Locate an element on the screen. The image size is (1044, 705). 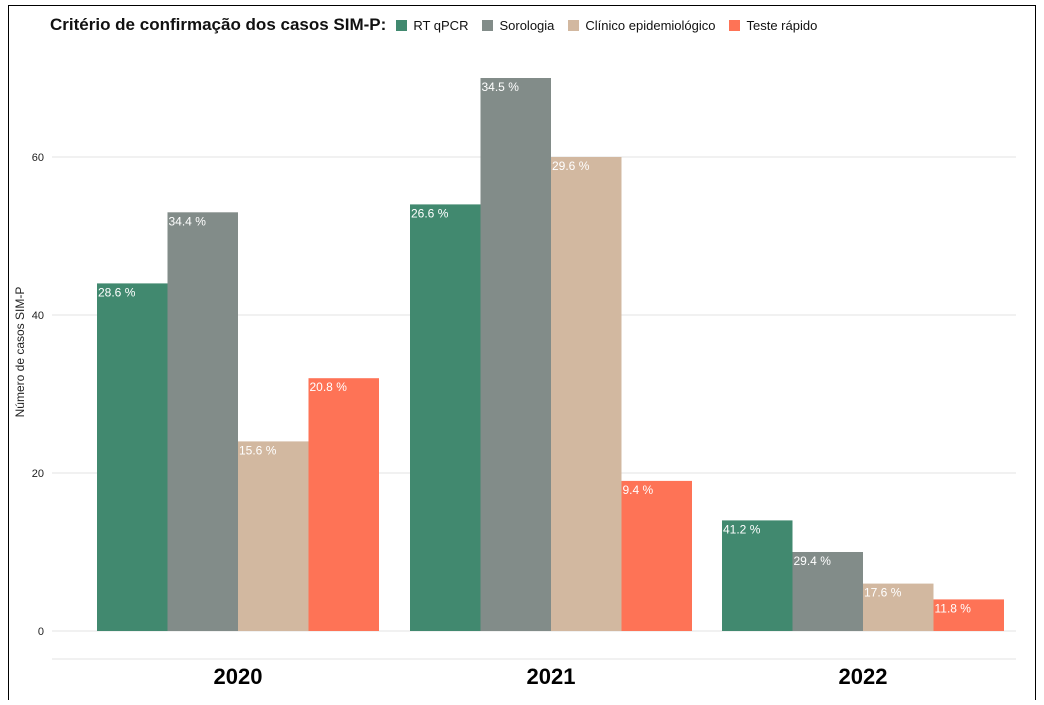
y-axis-ticks: 0 20 40 60 is located at coordinates (38, 395).